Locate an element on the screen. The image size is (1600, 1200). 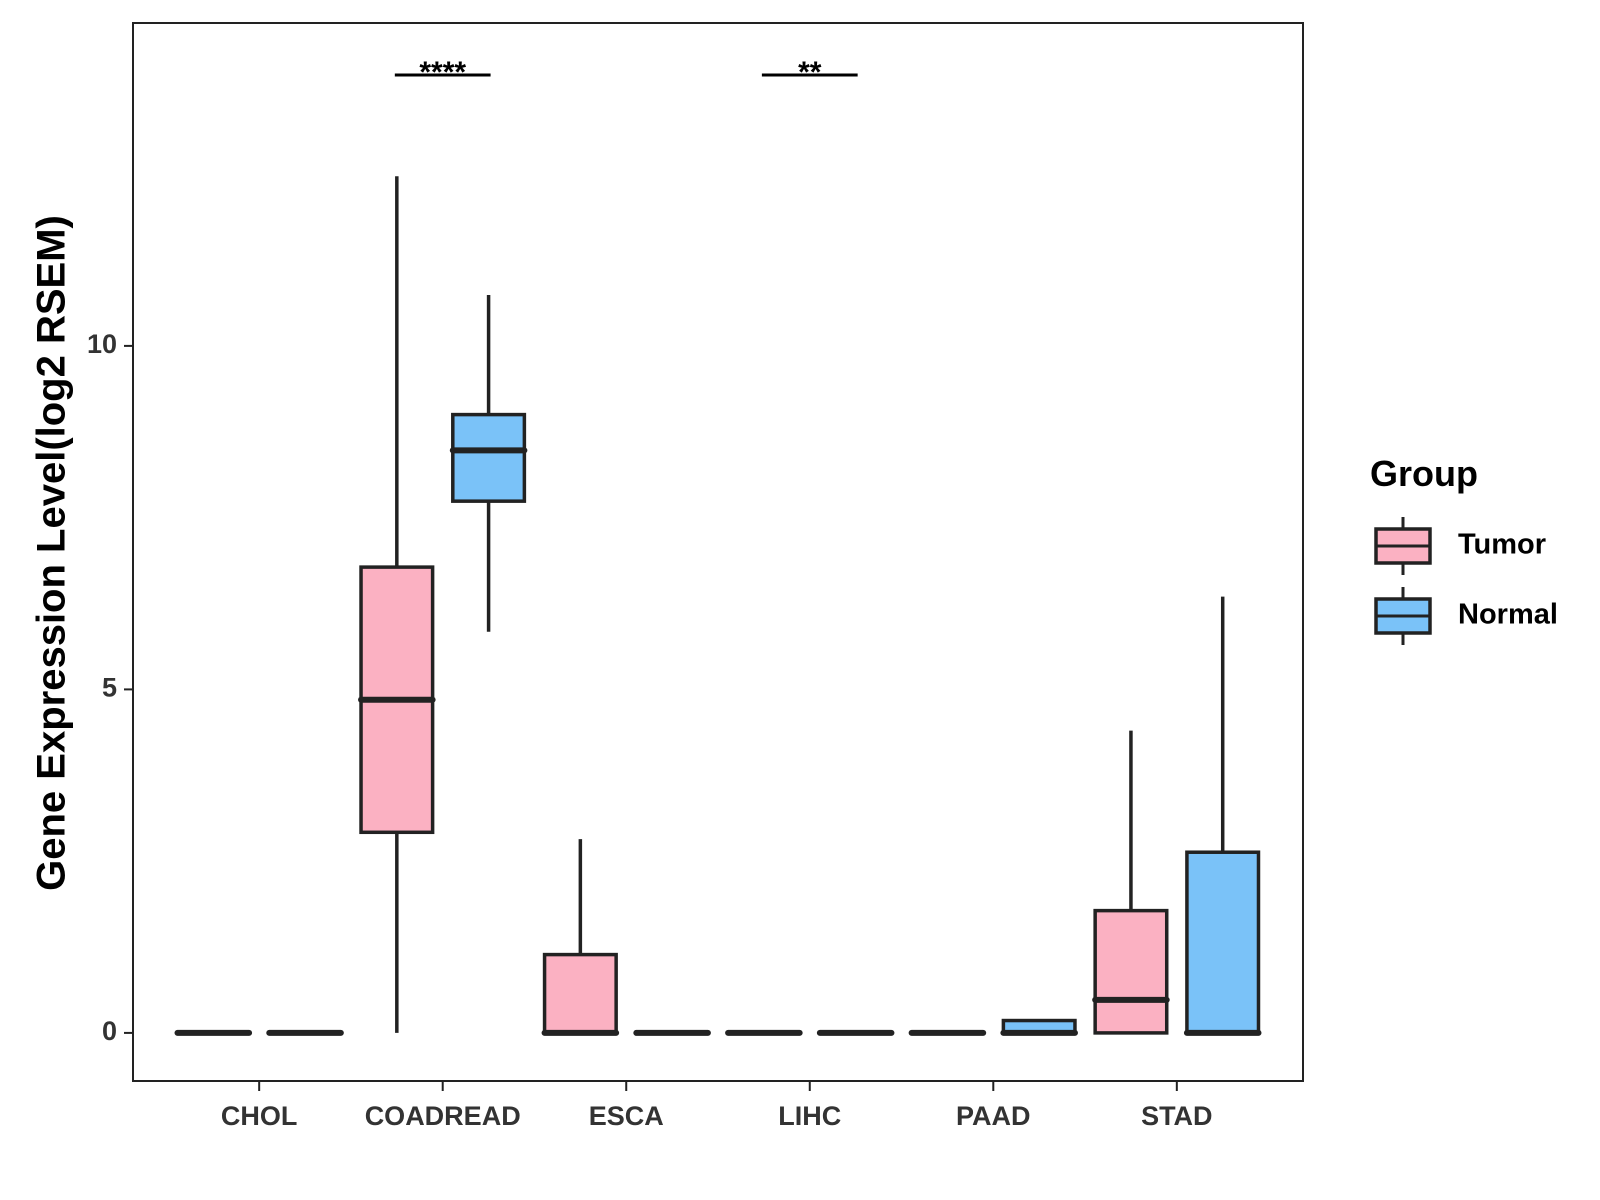
legend: Group Tumor Normal is located at coordinates (1464, 549).